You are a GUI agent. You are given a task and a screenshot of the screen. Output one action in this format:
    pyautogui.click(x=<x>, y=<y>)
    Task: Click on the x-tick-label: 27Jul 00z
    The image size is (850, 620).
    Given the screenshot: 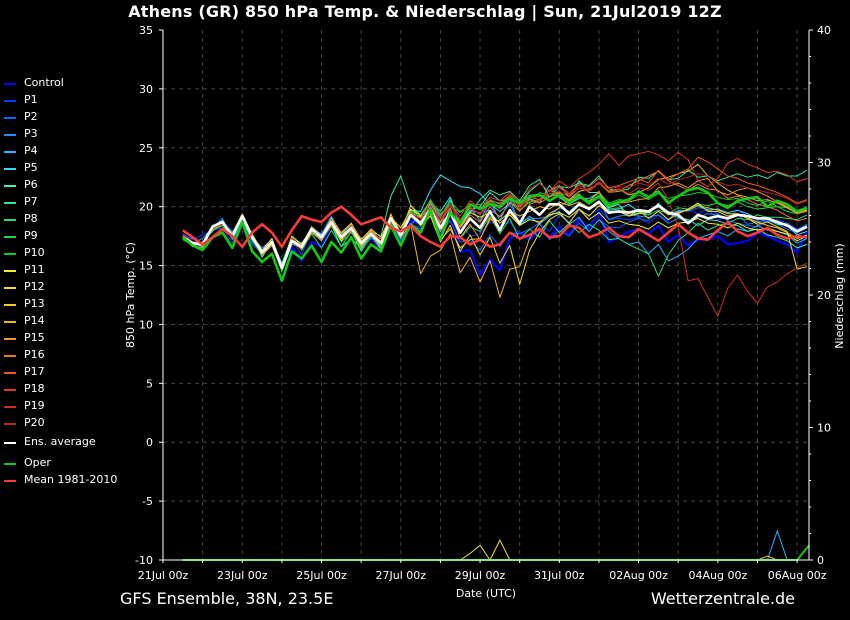 What is the action you would take?
    pyautogui.click(x=401, y=575)
    